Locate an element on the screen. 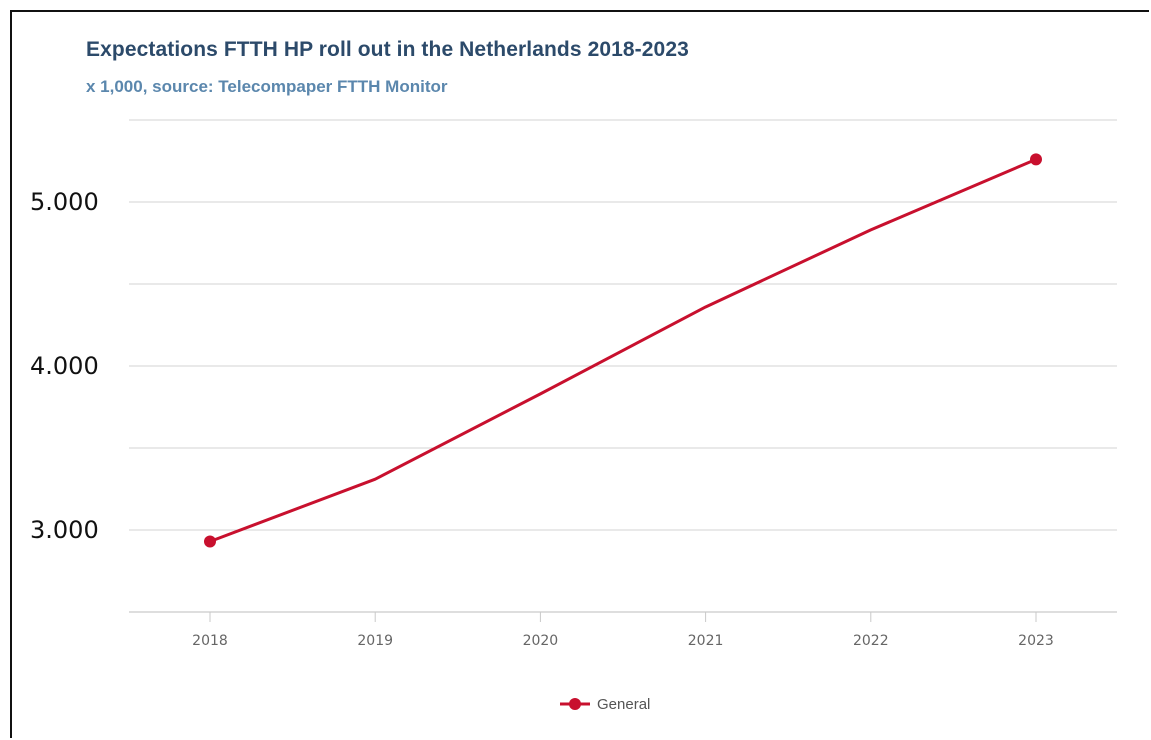 The height and width of the screenshot is (740, 1151). x-tick-label: 2019 is located at coordinates (375, 641).